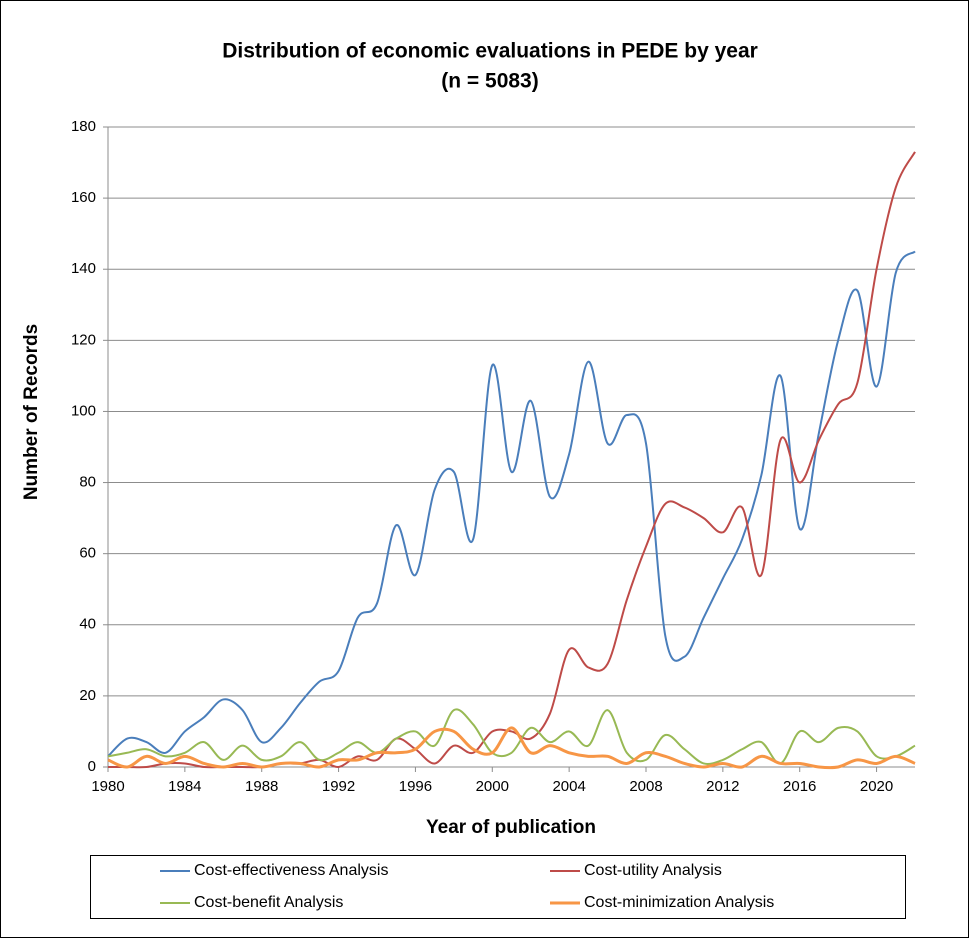 Image resolution: width=970 pixels, height=939 pixels. What do you see at coordinates (511, 748) in the screenshot?
I see `series-line` at bounding box center [511, 748].